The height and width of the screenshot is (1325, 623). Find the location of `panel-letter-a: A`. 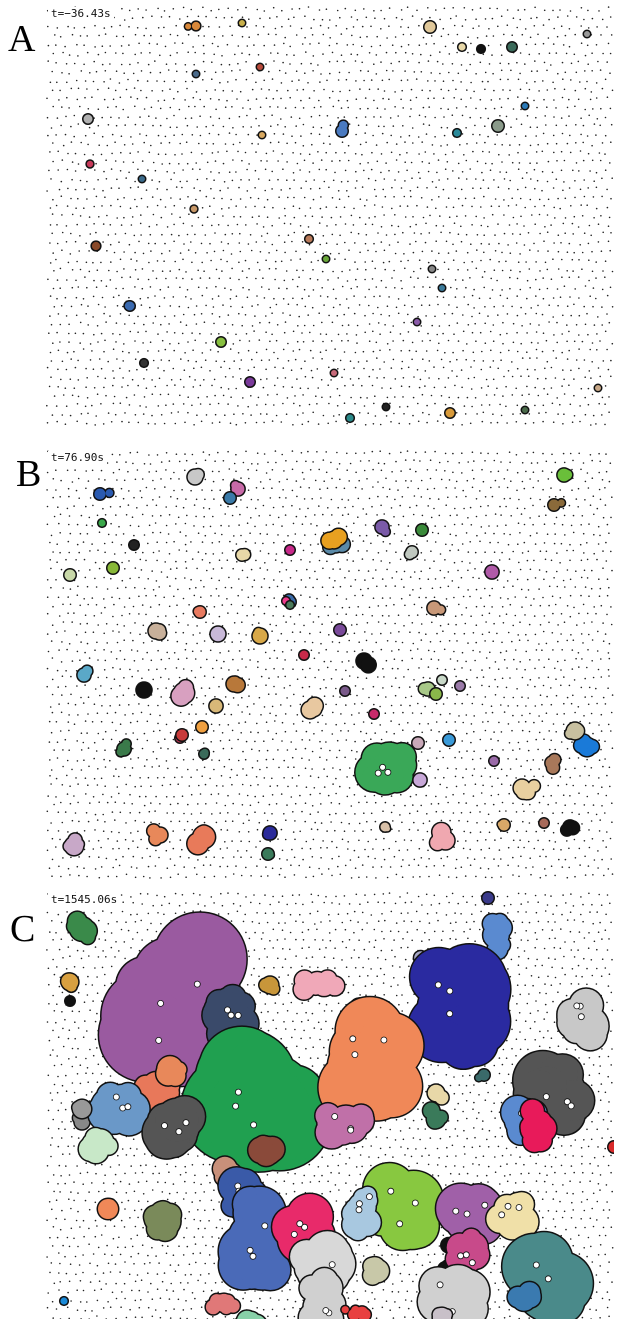

panel-letter-a: A is located at coordinates (22, 39).